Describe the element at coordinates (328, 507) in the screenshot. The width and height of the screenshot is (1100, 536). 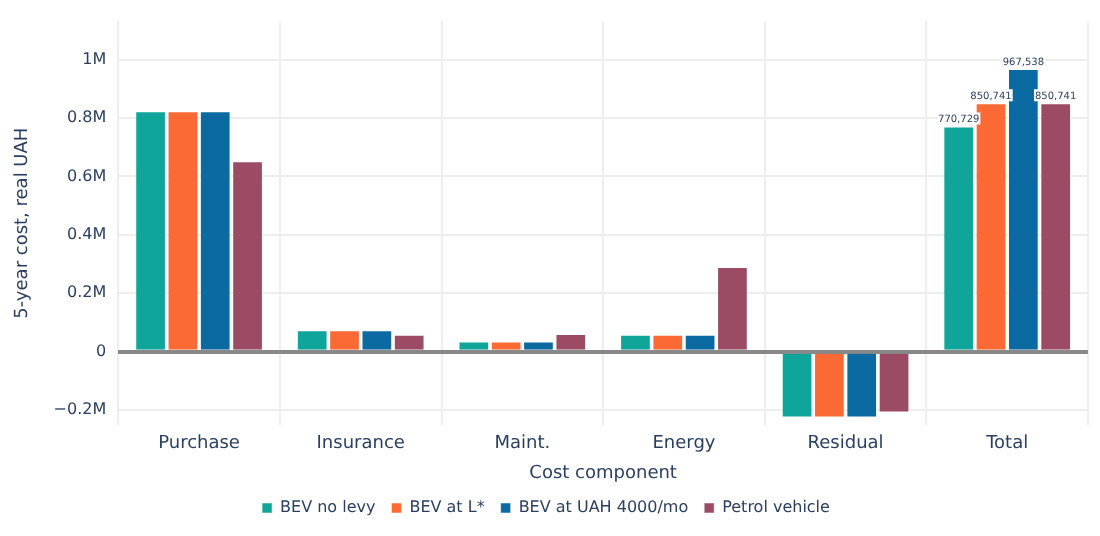
I see `legend-label: BEV no levy` at that location.